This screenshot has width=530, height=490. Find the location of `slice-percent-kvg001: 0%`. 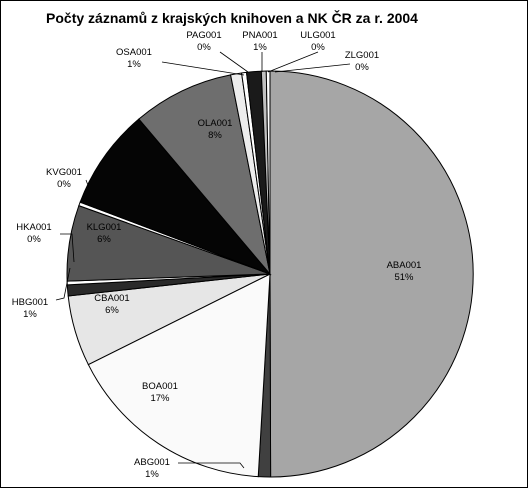

slice-percent-kvg001: 0% is located at coordinates (64, 184).